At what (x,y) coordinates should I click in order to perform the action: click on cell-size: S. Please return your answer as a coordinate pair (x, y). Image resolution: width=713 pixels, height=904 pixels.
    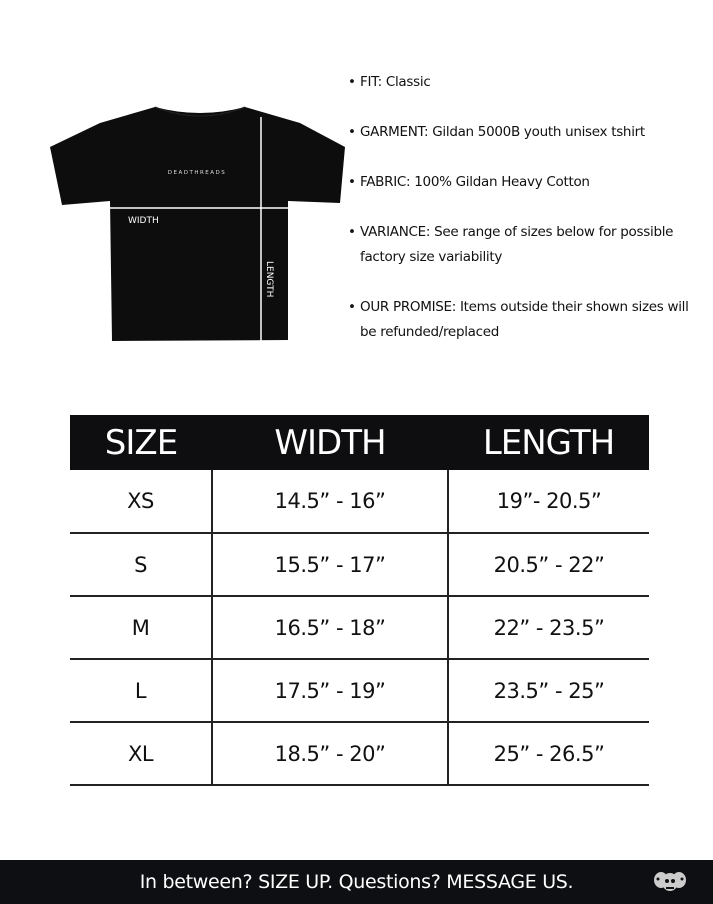
    Looking at the image, I should click on (141, 565).